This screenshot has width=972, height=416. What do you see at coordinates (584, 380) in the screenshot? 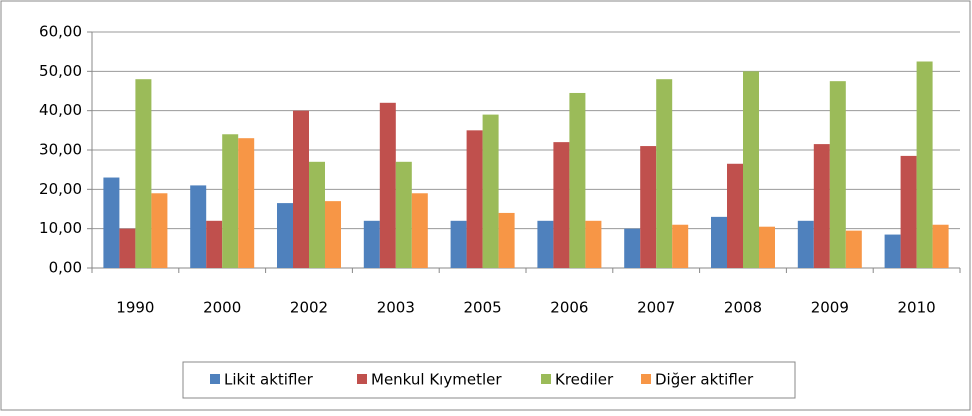
I see `legend-label: Krediler` at bounding box center [584, 380].